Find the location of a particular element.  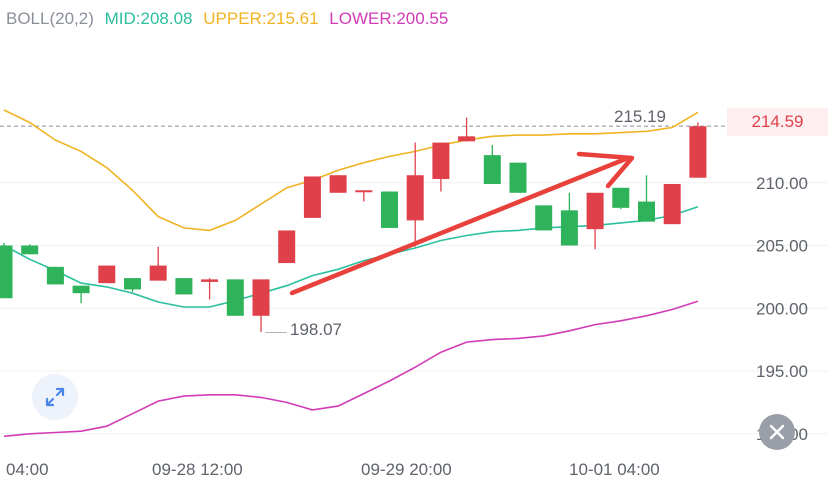

legend-mid: MID:208.08 is located at coordinates (148, 18).